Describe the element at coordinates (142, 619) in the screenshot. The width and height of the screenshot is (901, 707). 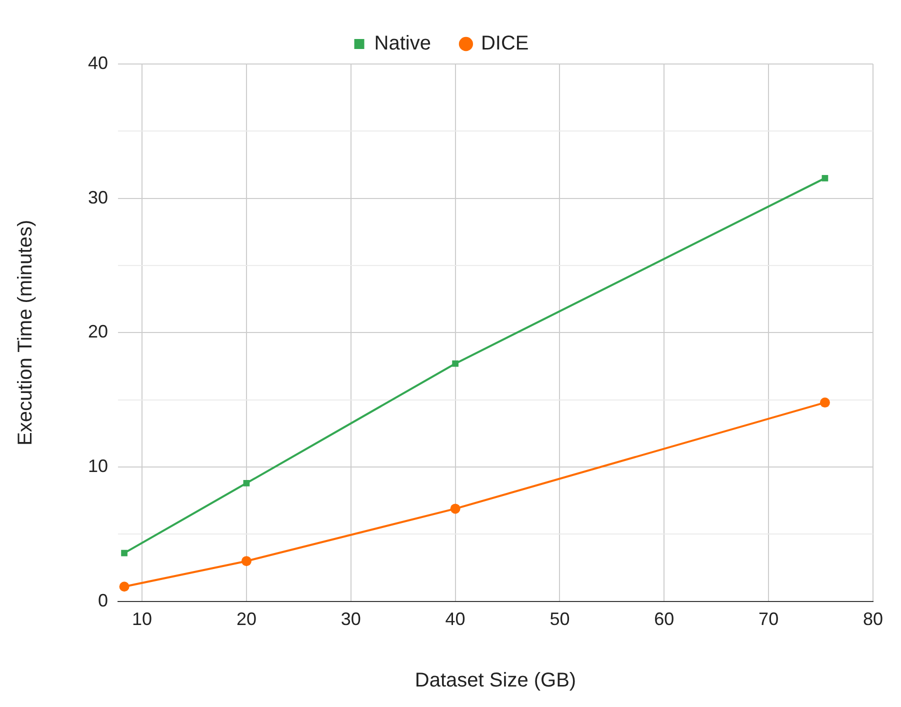
I see `x-tick-label: 10` at that location.